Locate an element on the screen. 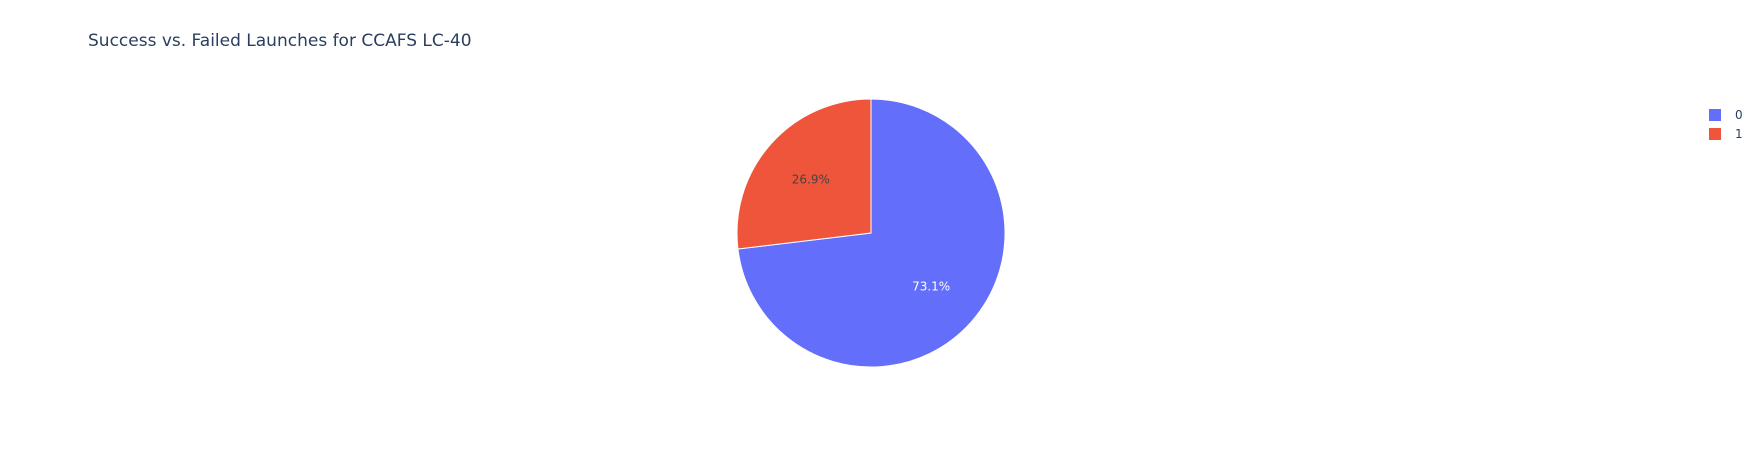 The image size is (1761, 450). legend-label-0: 0 is located at coordinates (1739, 114).